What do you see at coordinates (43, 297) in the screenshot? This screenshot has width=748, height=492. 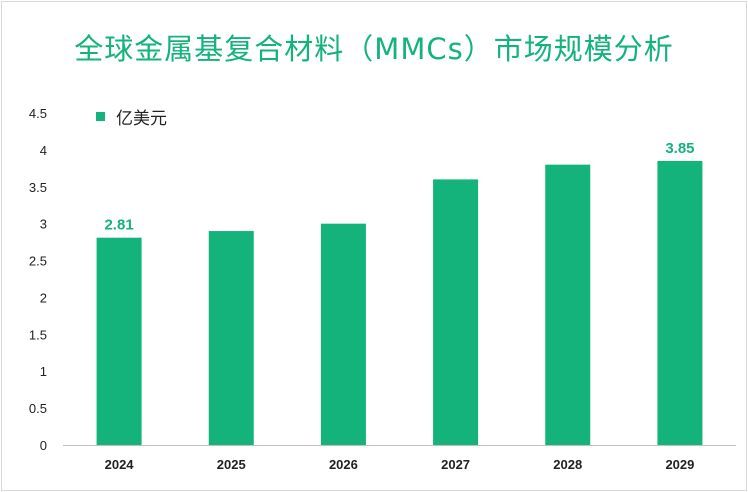 I see `y-tick-label: 2` at bounding box center [43, 297].